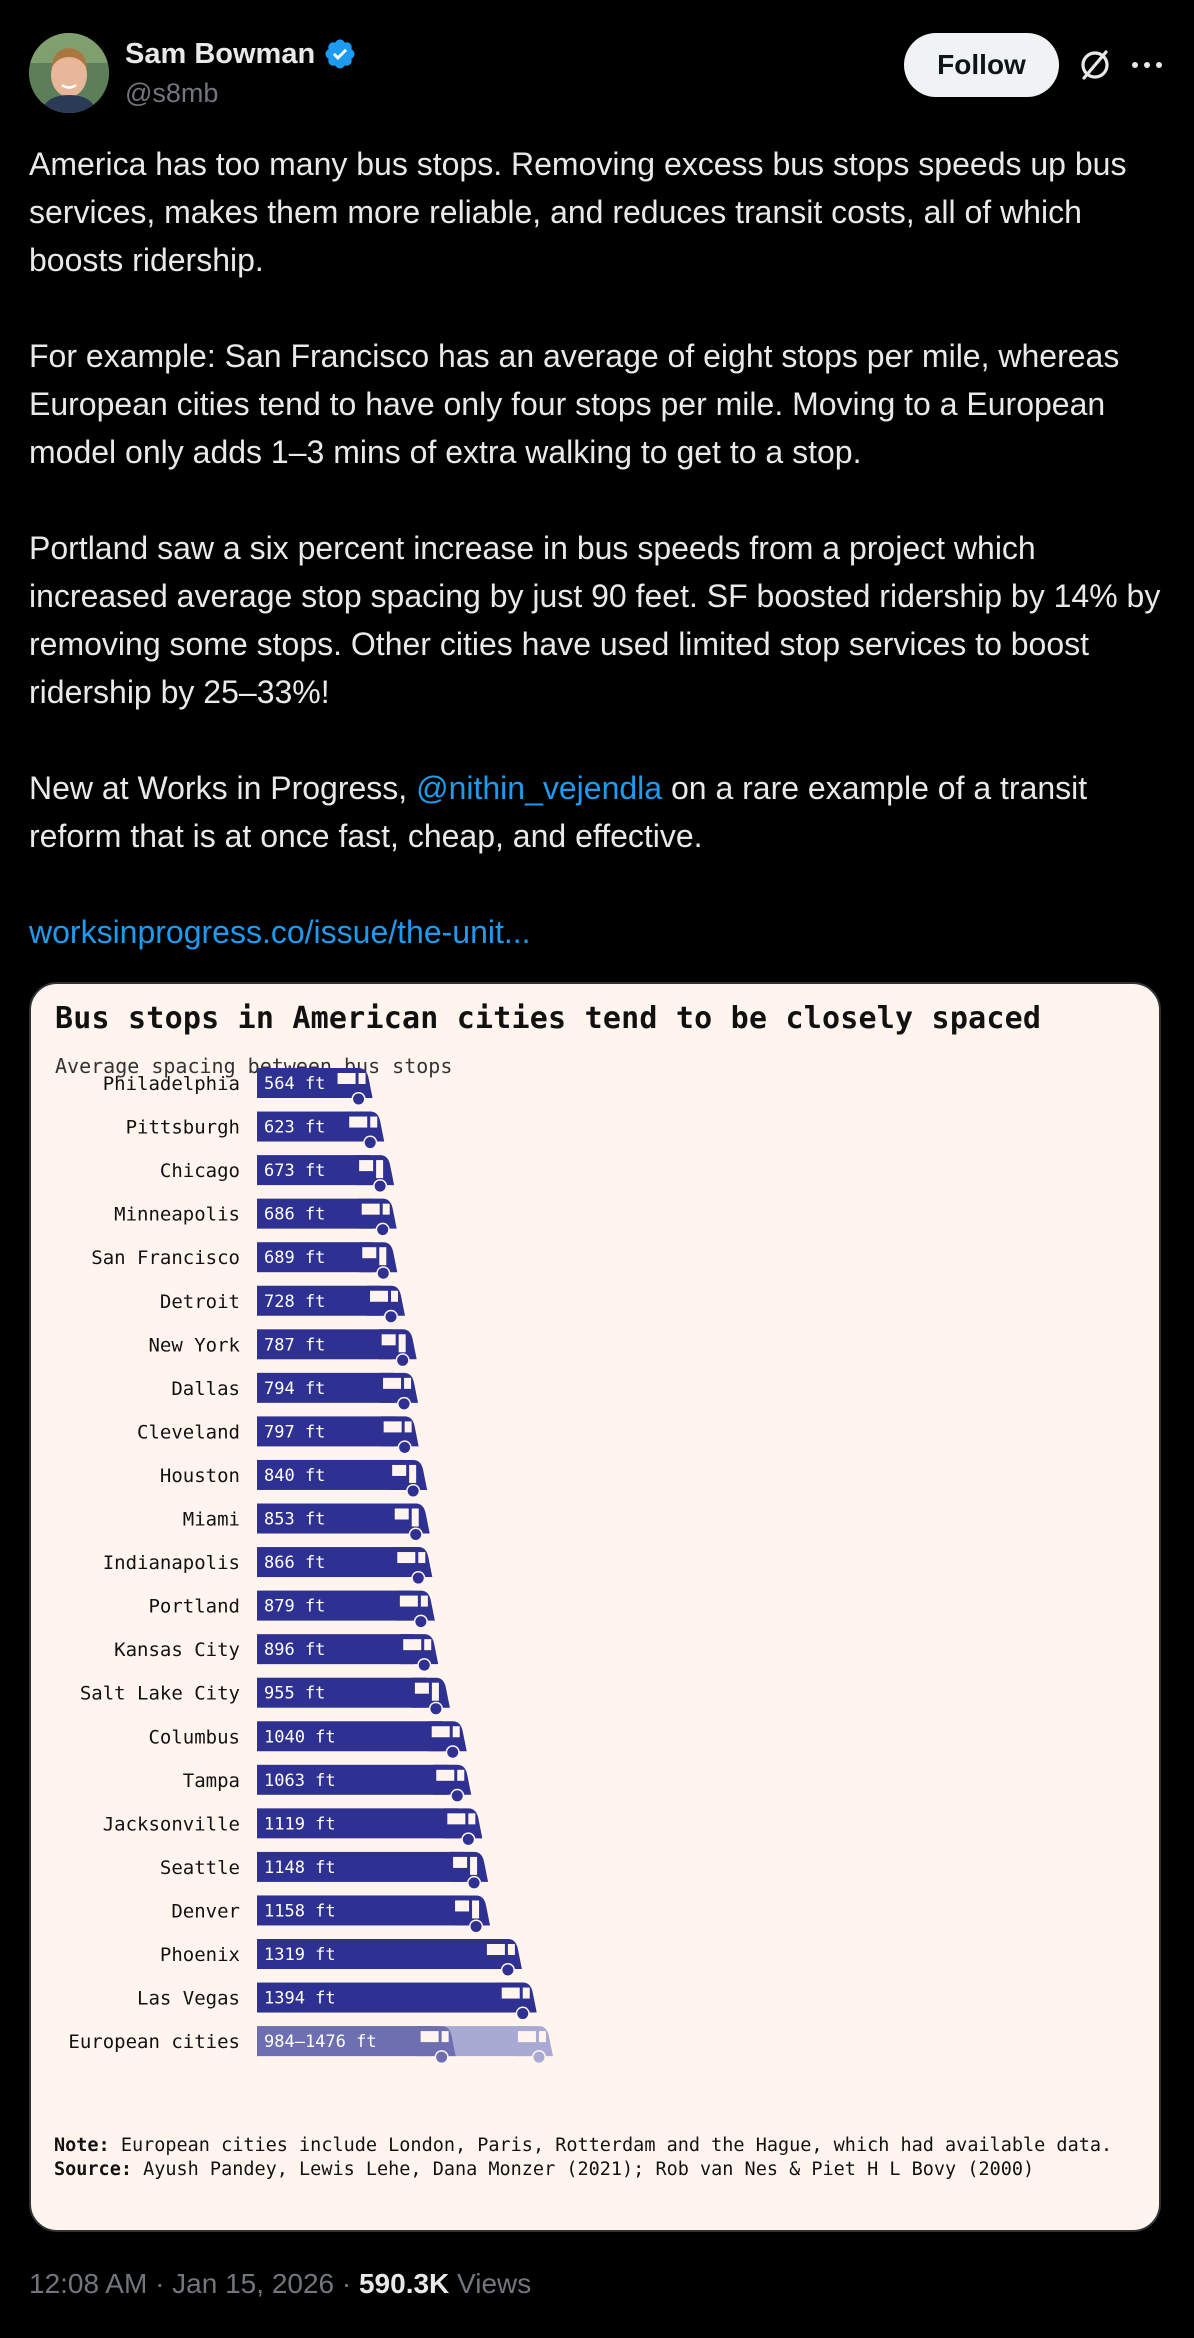 This screenshot has width=1194, height=2338. Describe the element at coordinates (69, 73) in the screenshot. I see `avatar` at that location.